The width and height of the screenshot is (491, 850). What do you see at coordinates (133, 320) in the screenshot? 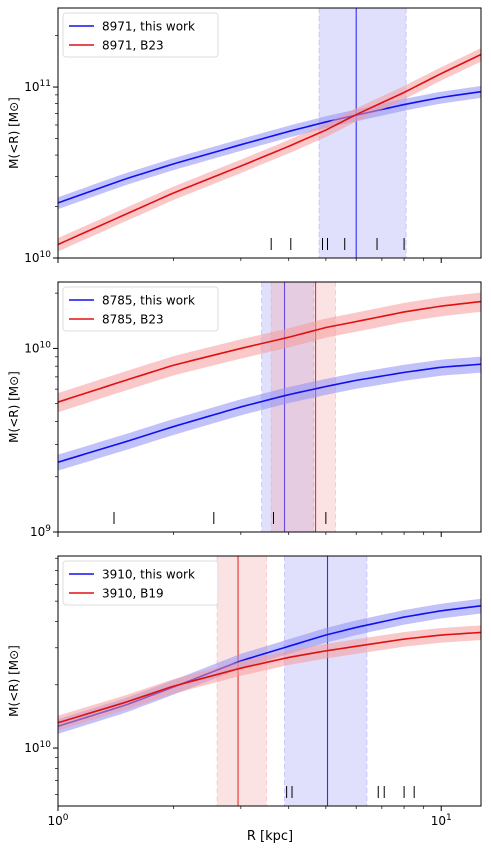
I see `legend-label-2: 8785, B23` at bounding box center [133, 320].